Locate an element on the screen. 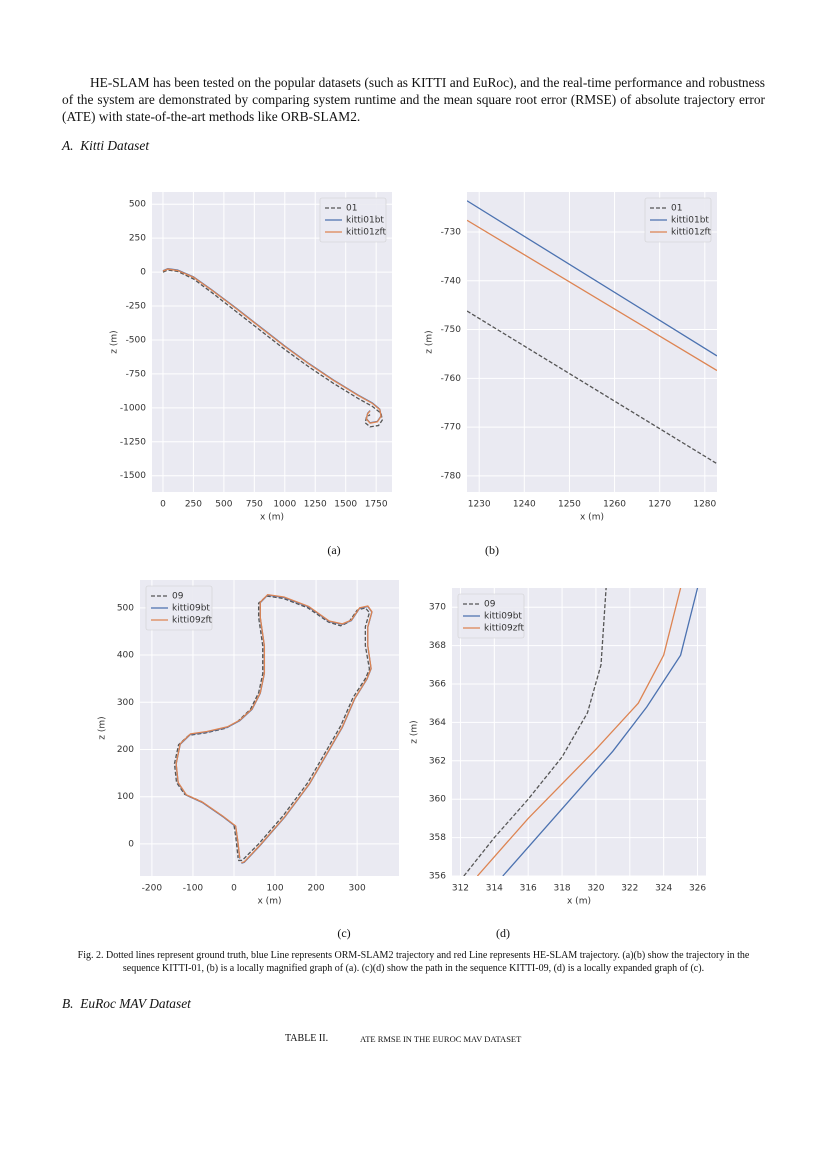  x-tick-label: 1260 is located at coordinates (614, 505).